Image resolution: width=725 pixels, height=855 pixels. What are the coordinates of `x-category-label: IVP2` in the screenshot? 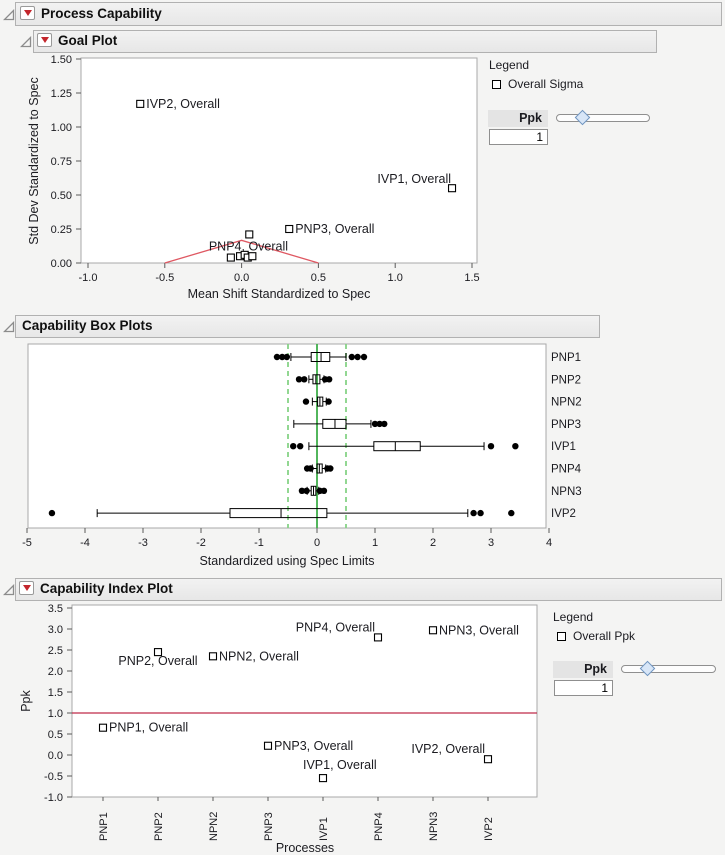 It's located at (489, 829).